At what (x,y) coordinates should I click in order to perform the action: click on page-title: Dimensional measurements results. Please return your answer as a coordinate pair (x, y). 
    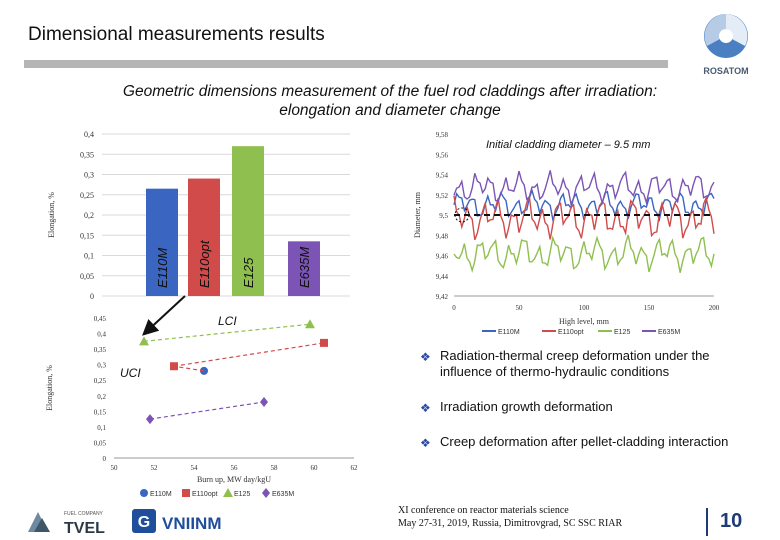
    Looking at the image, I should click on (176, 34).